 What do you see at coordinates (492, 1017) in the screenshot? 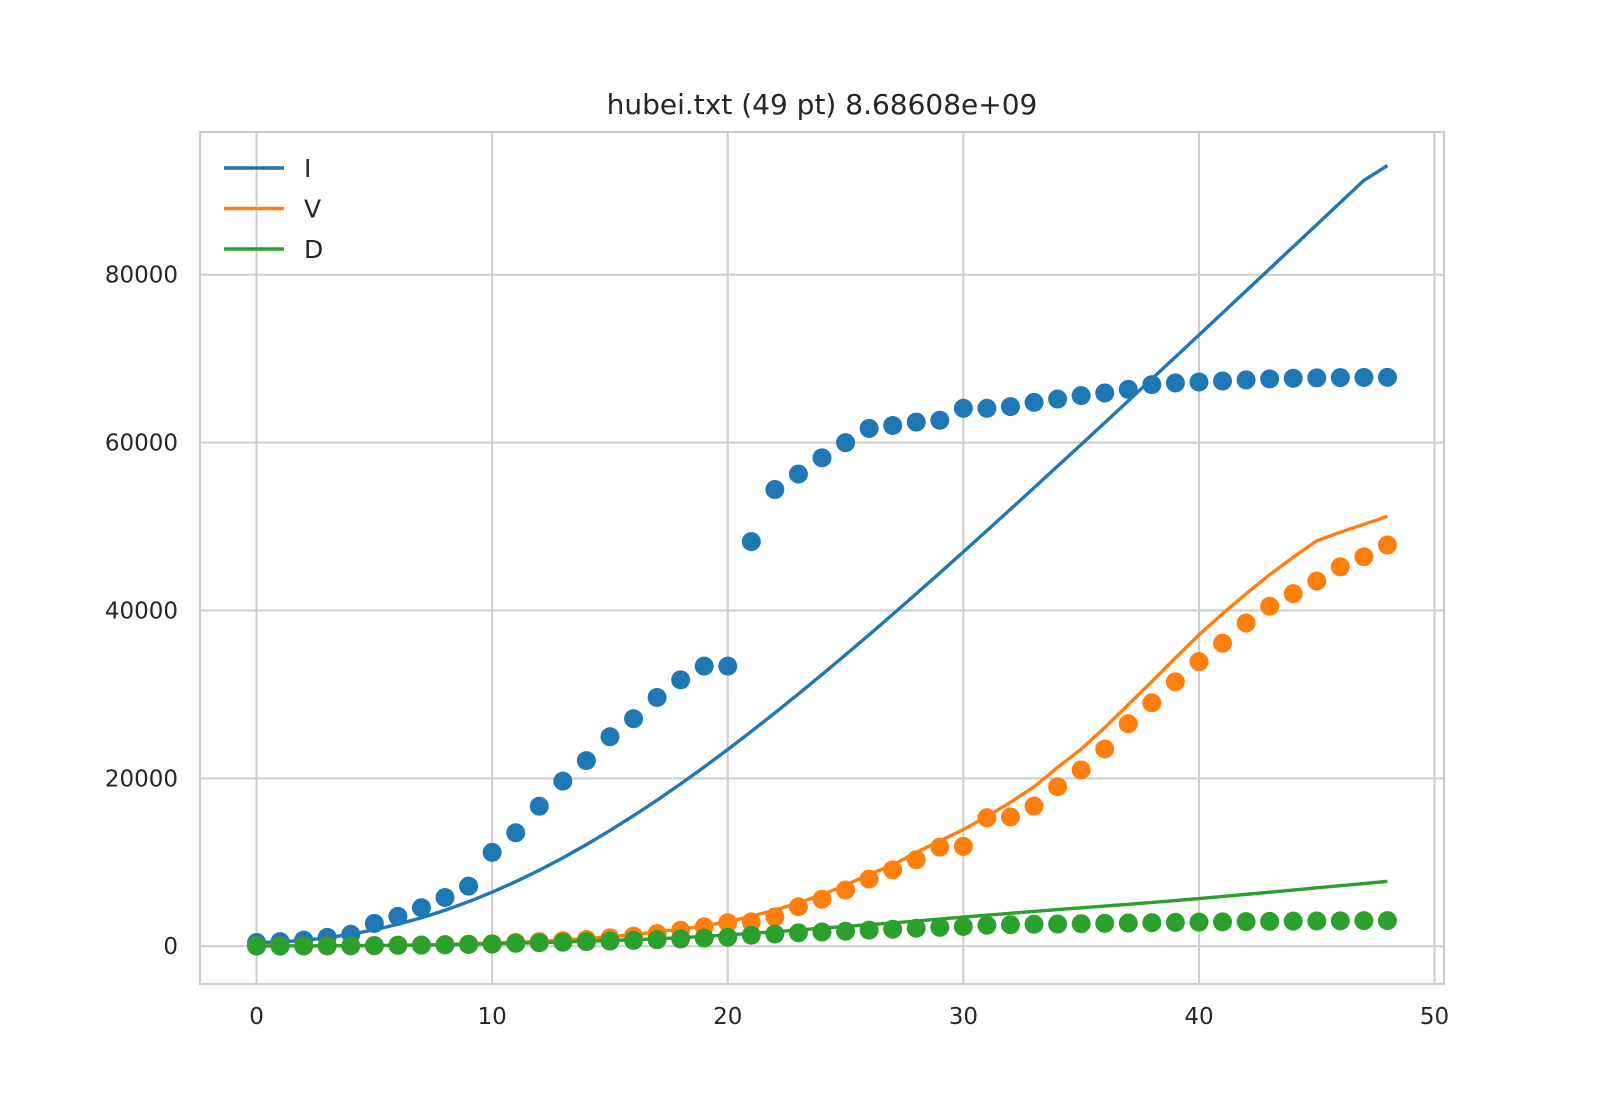
I see `x-tick-label-1: 10` at bounding box center [492, 1017].